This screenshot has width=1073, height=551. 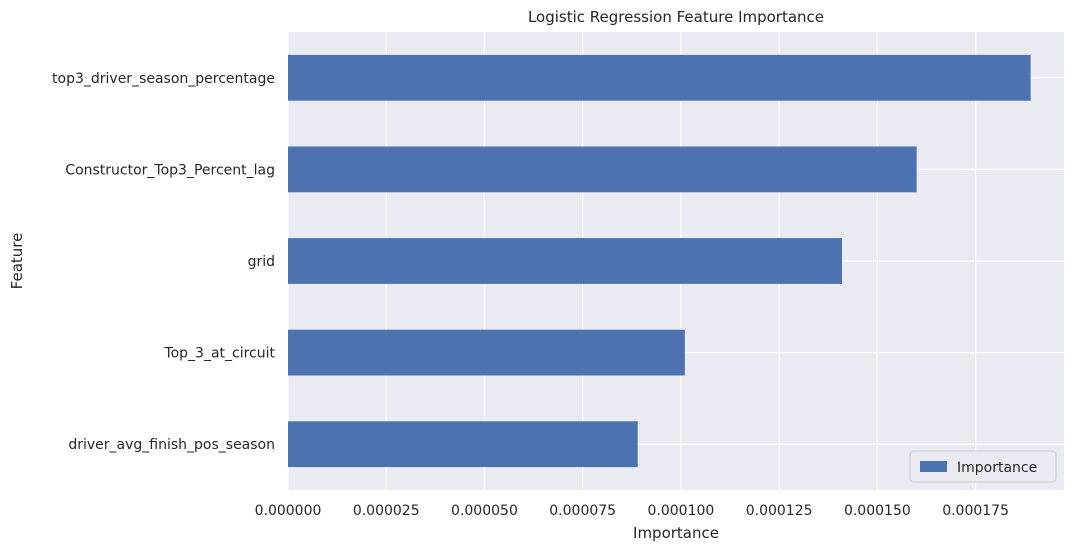 What do you see at coordinates (779, 511) in the screenshot?
I see `x-tick-label: 0.000125` at bounding box center [779, 511].